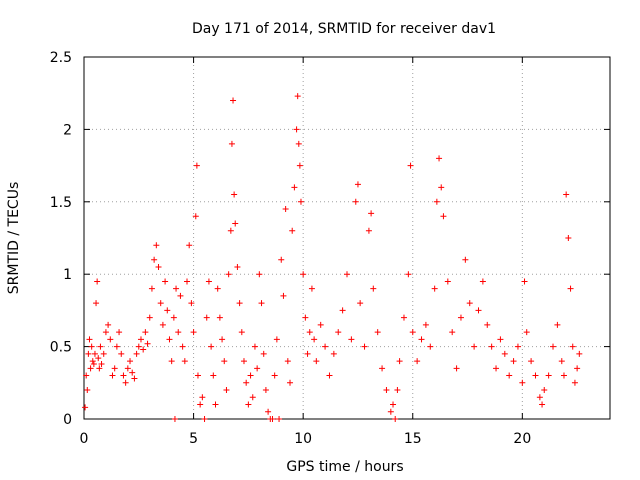 The image size is (640, 480). I want to click on y-tick-label: 1, so click(67, 275).